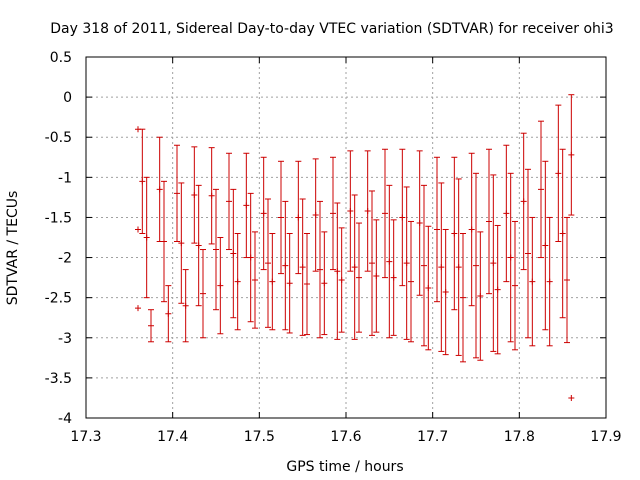 The width and height of the screenshot is (640, 480). I want to click on x-tick-label: 17.3, so click(85, 437).